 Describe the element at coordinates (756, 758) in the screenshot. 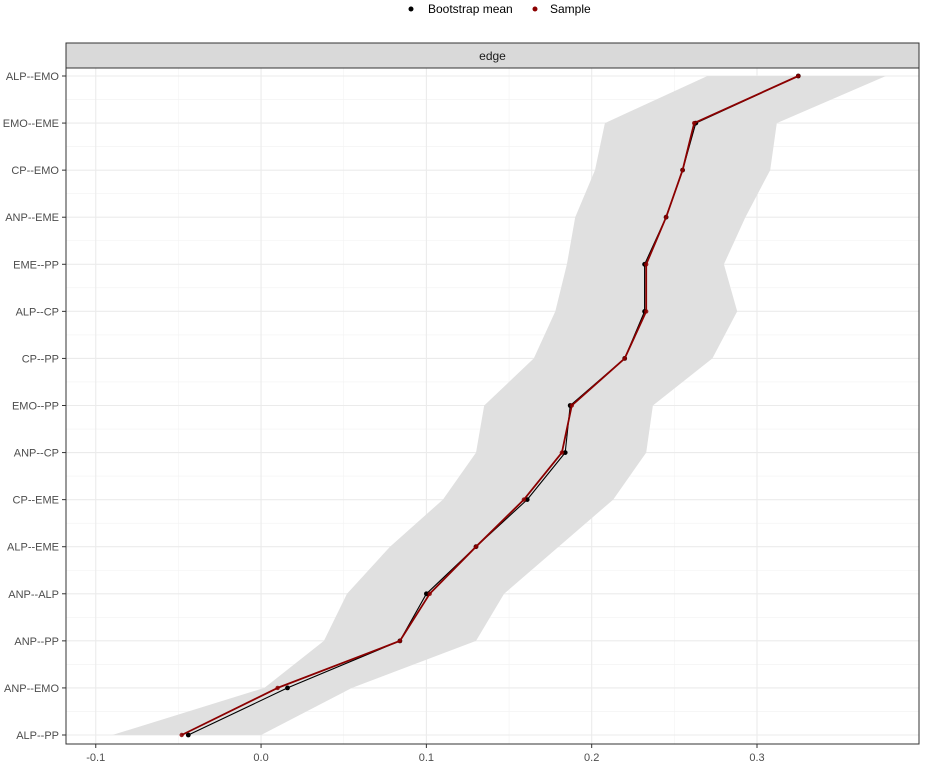

I see `x-tick-label: 0.3` at that location.